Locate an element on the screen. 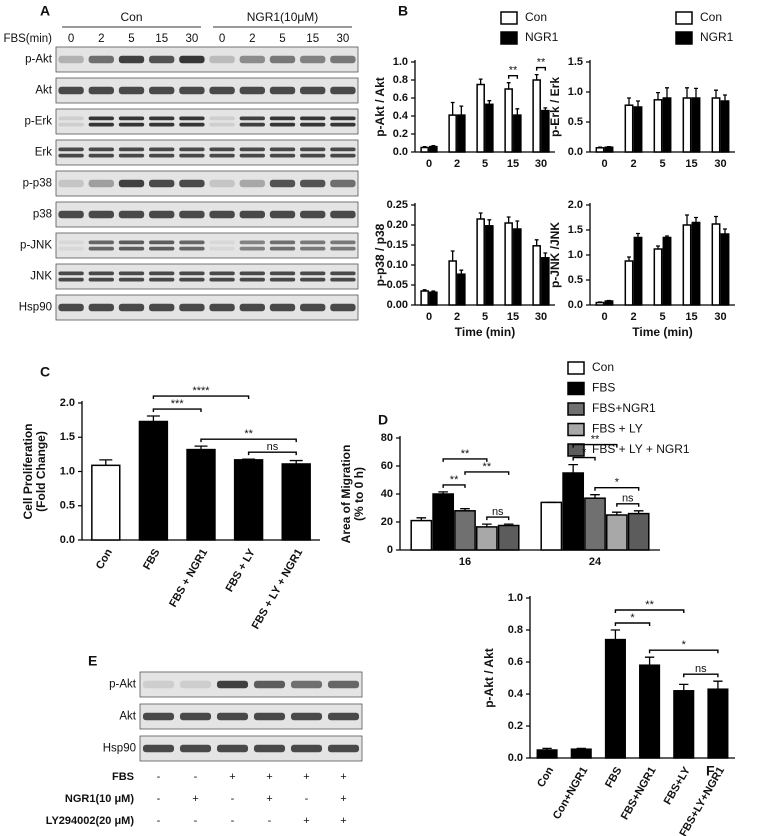 Image resolution: width=760 pixels, height=836 pixels. x-tick-label: 0 is located at coordinates (429, 317).